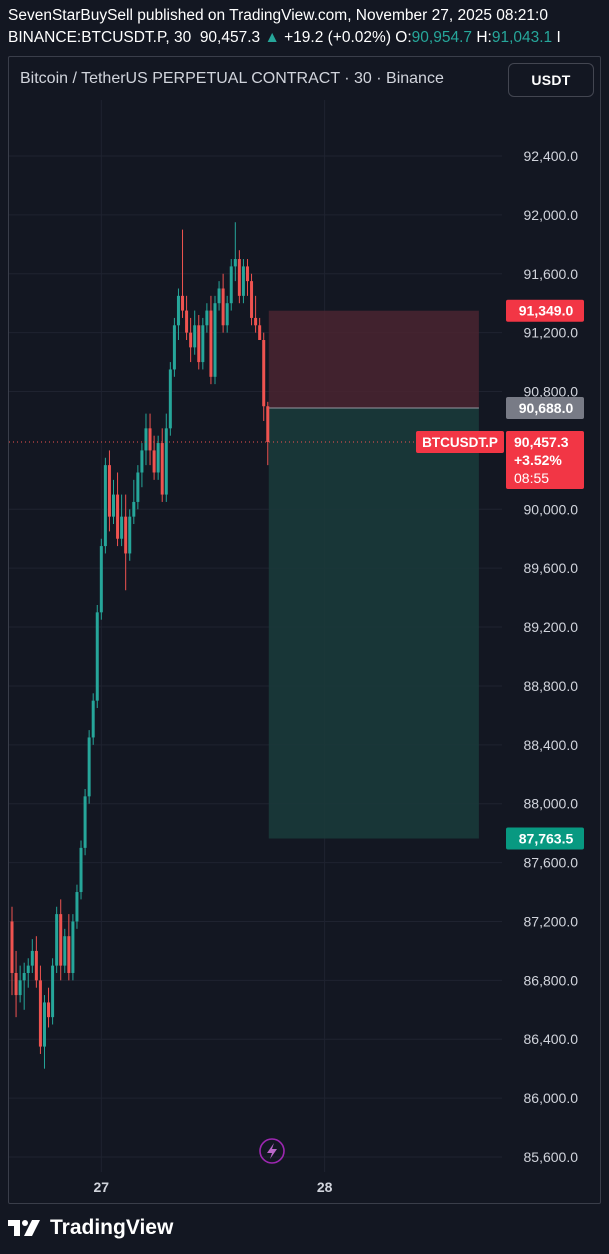 The height and width of the screenshot is (1254, 609). I want to click on y-axis-tick-label: 91,600.0, so click(551, 274).